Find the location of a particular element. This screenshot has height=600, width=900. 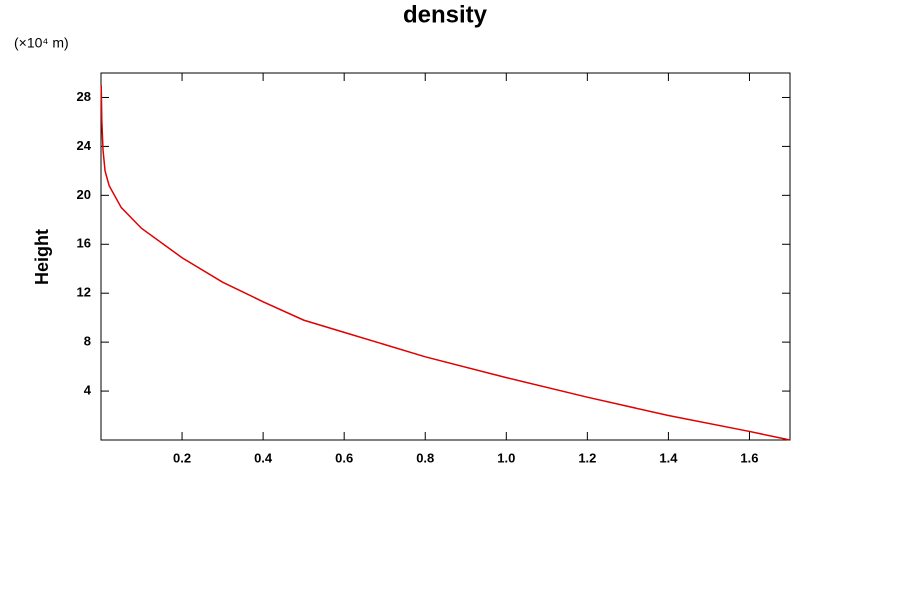

x-tick-label: 1.4 is located at coordinates (668, 457).